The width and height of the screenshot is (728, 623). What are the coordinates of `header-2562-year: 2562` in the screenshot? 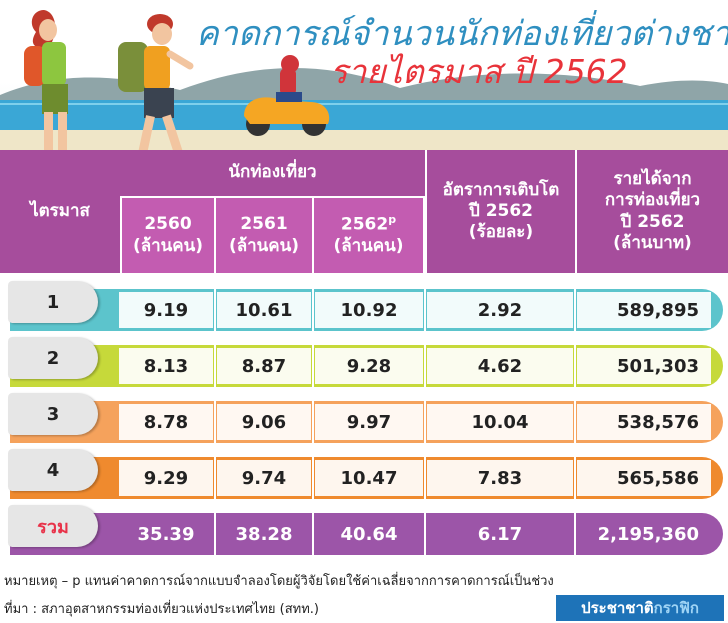 It's located at (364, 225).